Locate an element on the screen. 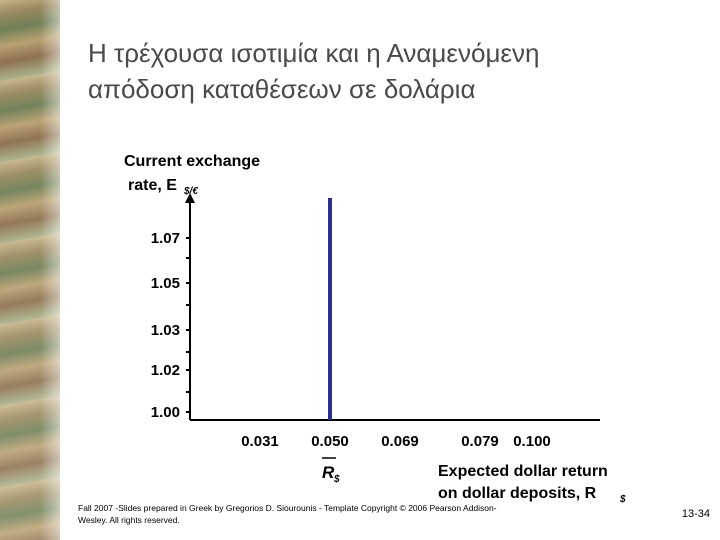  y-axis-label-subscript: $/€ is located at coordinates (190, 191).